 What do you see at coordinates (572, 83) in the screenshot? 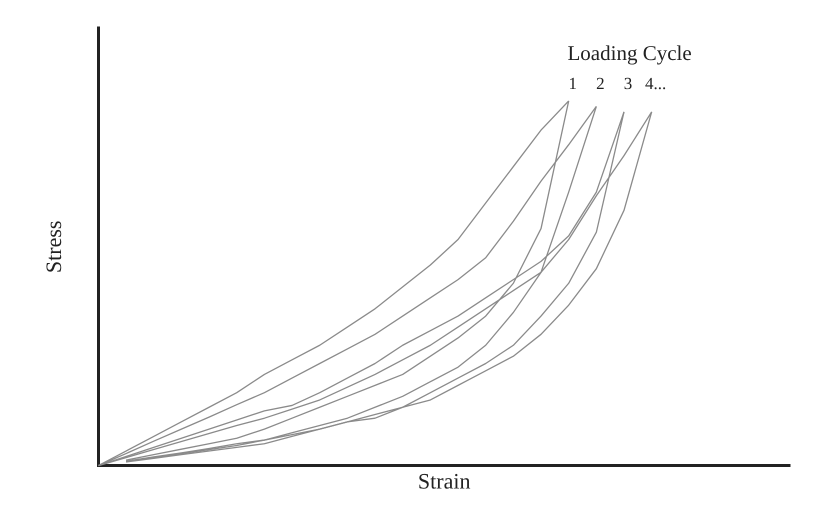
I see `series-label: 1` at bounding box center [572, 83].